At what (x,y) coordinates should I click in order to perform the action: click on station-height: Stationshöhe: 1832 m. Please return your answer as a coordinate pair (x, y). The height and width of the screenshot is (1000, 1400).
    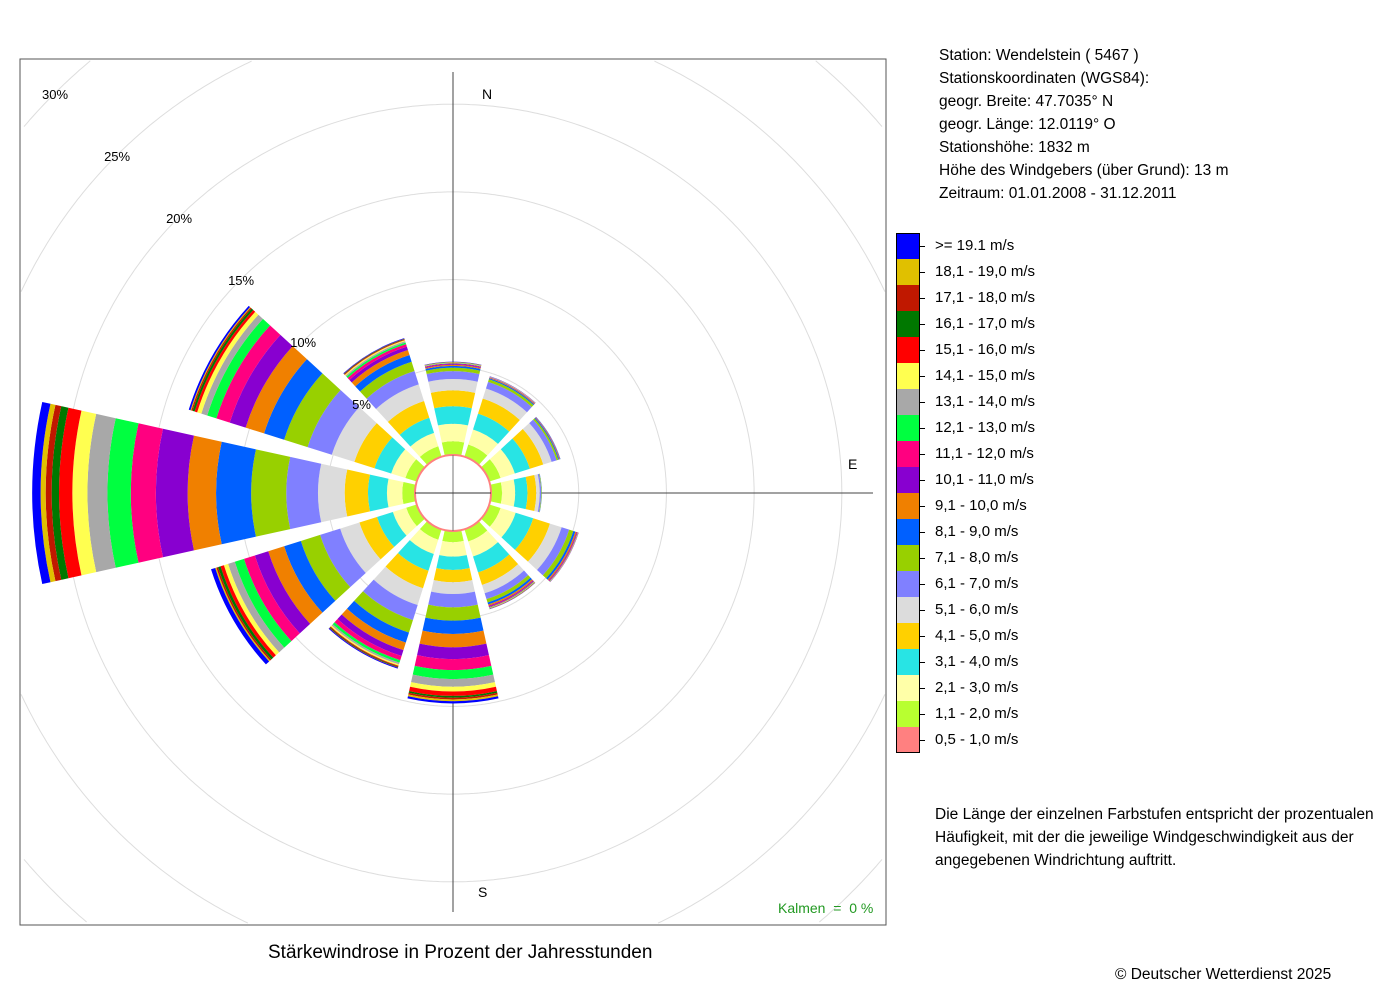
    Looking at the image, I should click on (1014, 147).